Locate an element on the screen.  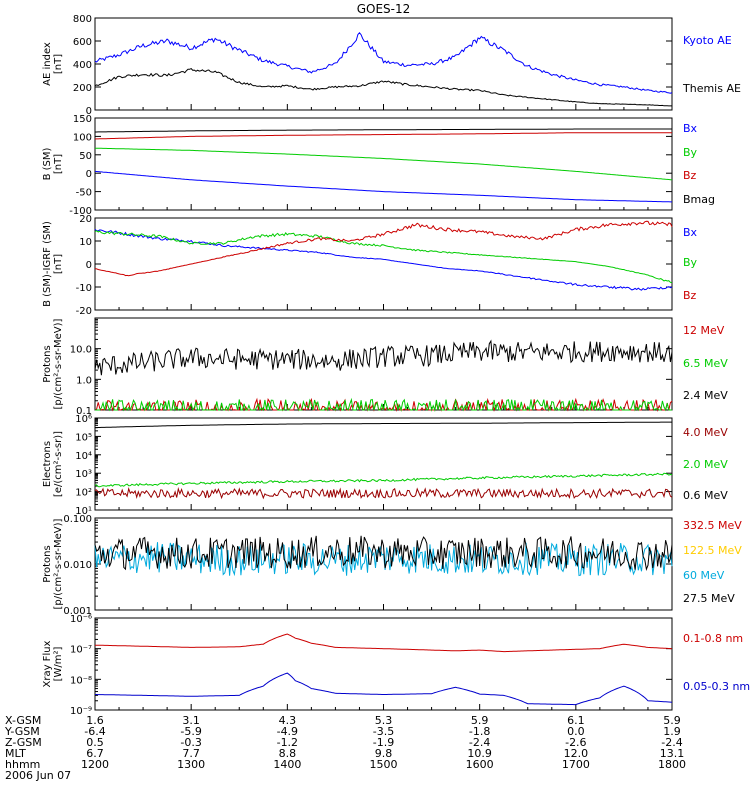
panel-5-legend-4-0-mev: 4.0 MeV is located at coordinates (705, 432).